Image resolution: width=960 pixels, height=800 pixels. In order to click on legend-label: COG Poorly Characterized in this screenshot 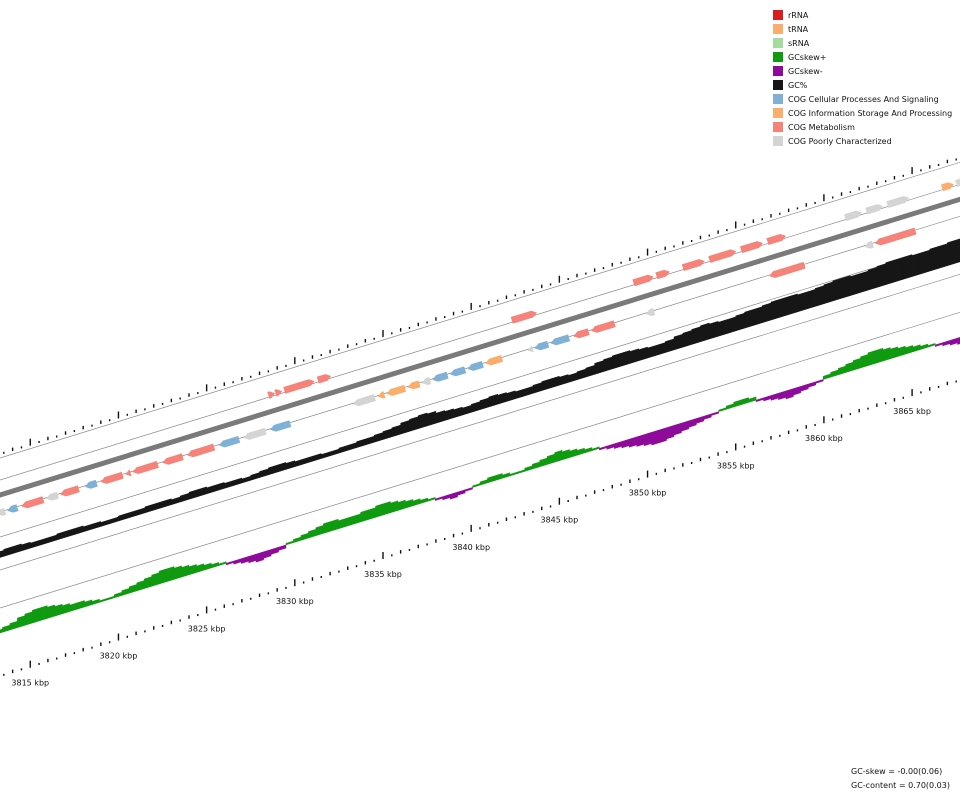, I will do `click(840, 141)`.